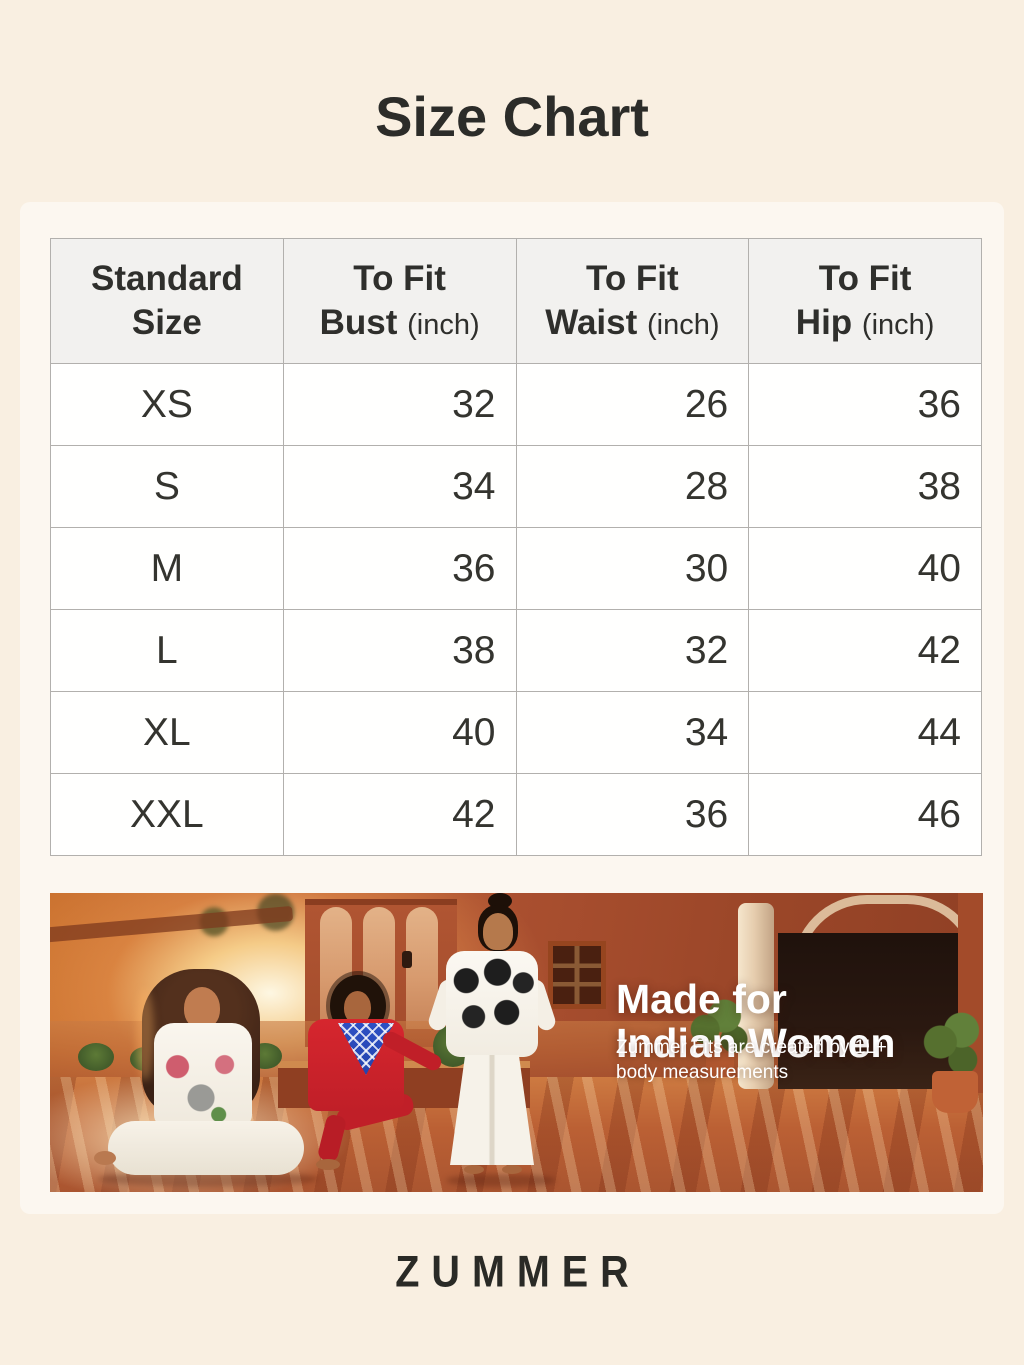  I want to click on model-middle-foot, so click(328, 1164).